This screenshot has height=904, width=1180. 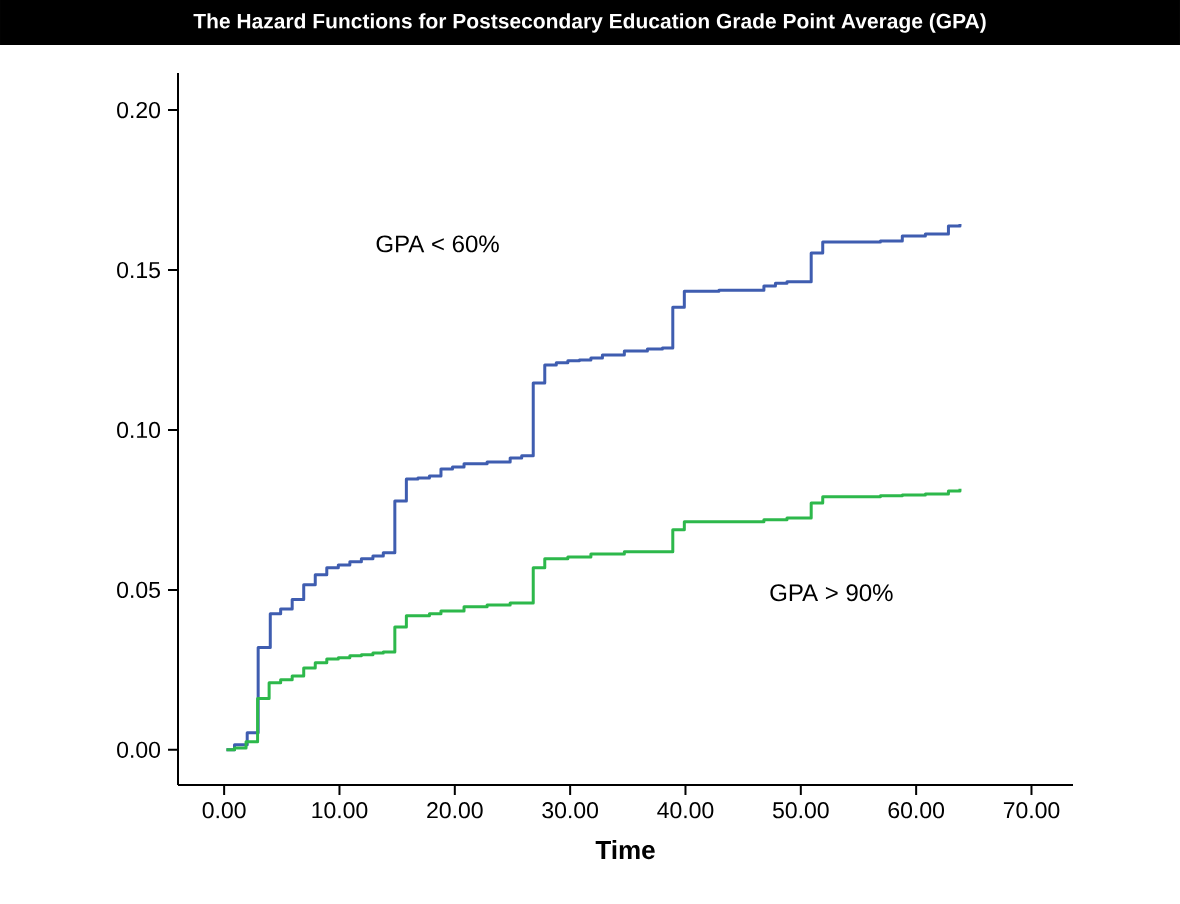 What do you see at coordinates (916, 810) in the screenshot?
I see `x-tick-label: 60.00` at bounding box center [916, 810].